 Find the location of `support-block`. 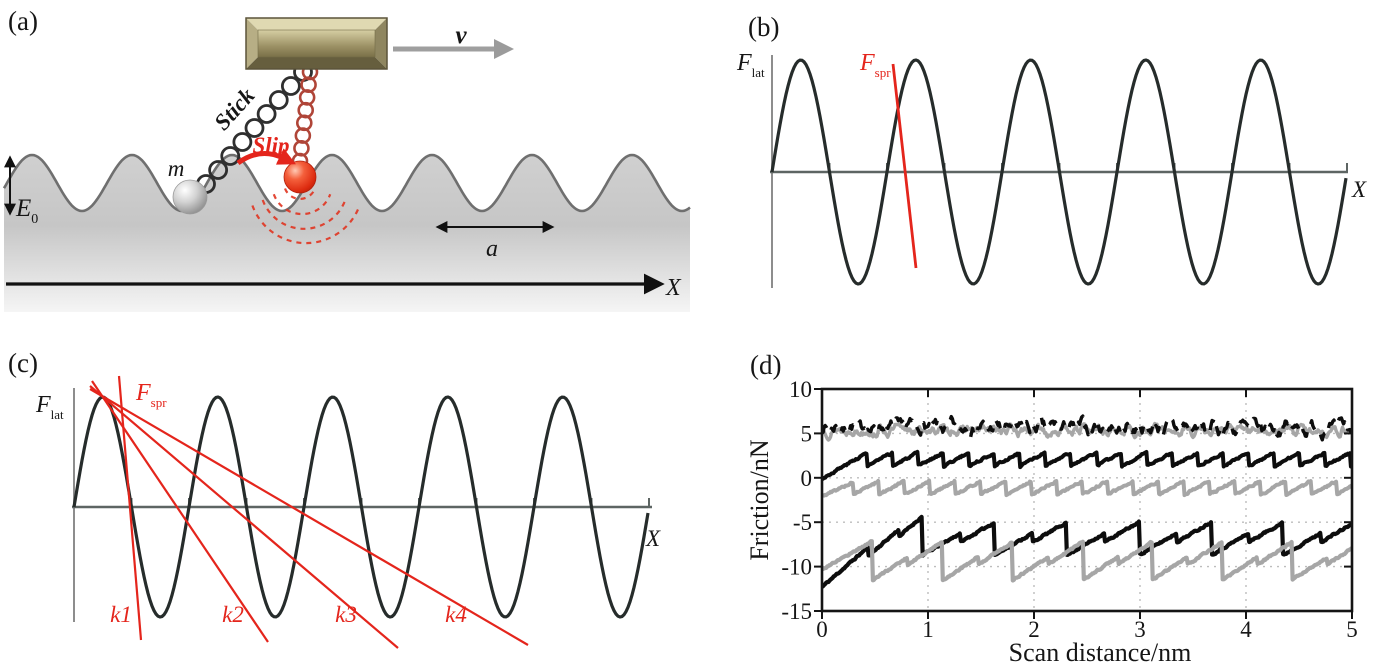

support-block is located at coordinates (316, 43).